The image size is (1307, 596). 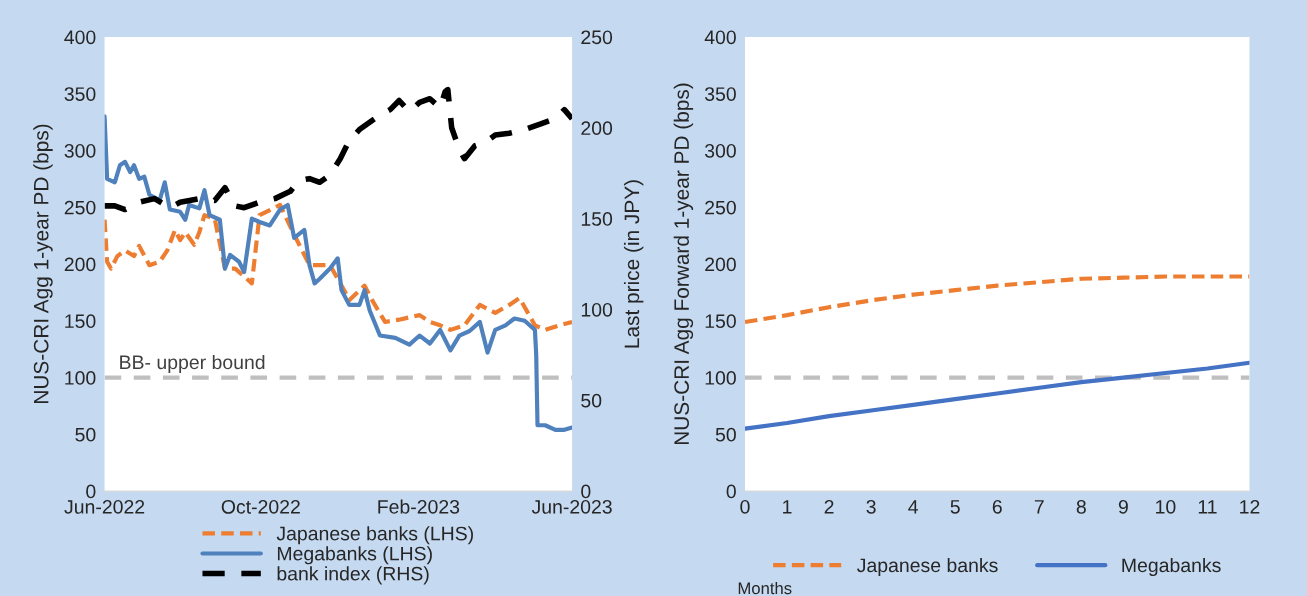 I want to click on legend-label: Megabanks (LHS), so click(x=354, y=555).